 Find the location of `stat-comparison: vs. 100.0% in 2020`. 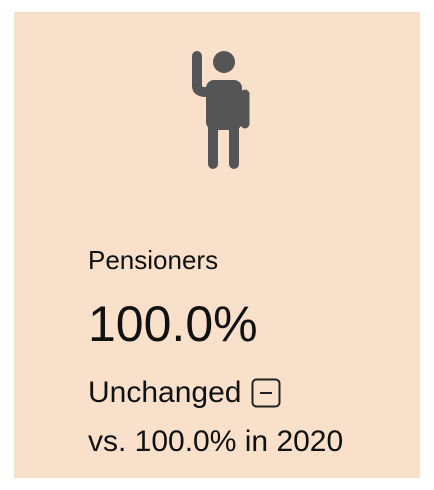

stat-comparison: vs. 100.0% in 2020 is located at coordinates (216, 441).